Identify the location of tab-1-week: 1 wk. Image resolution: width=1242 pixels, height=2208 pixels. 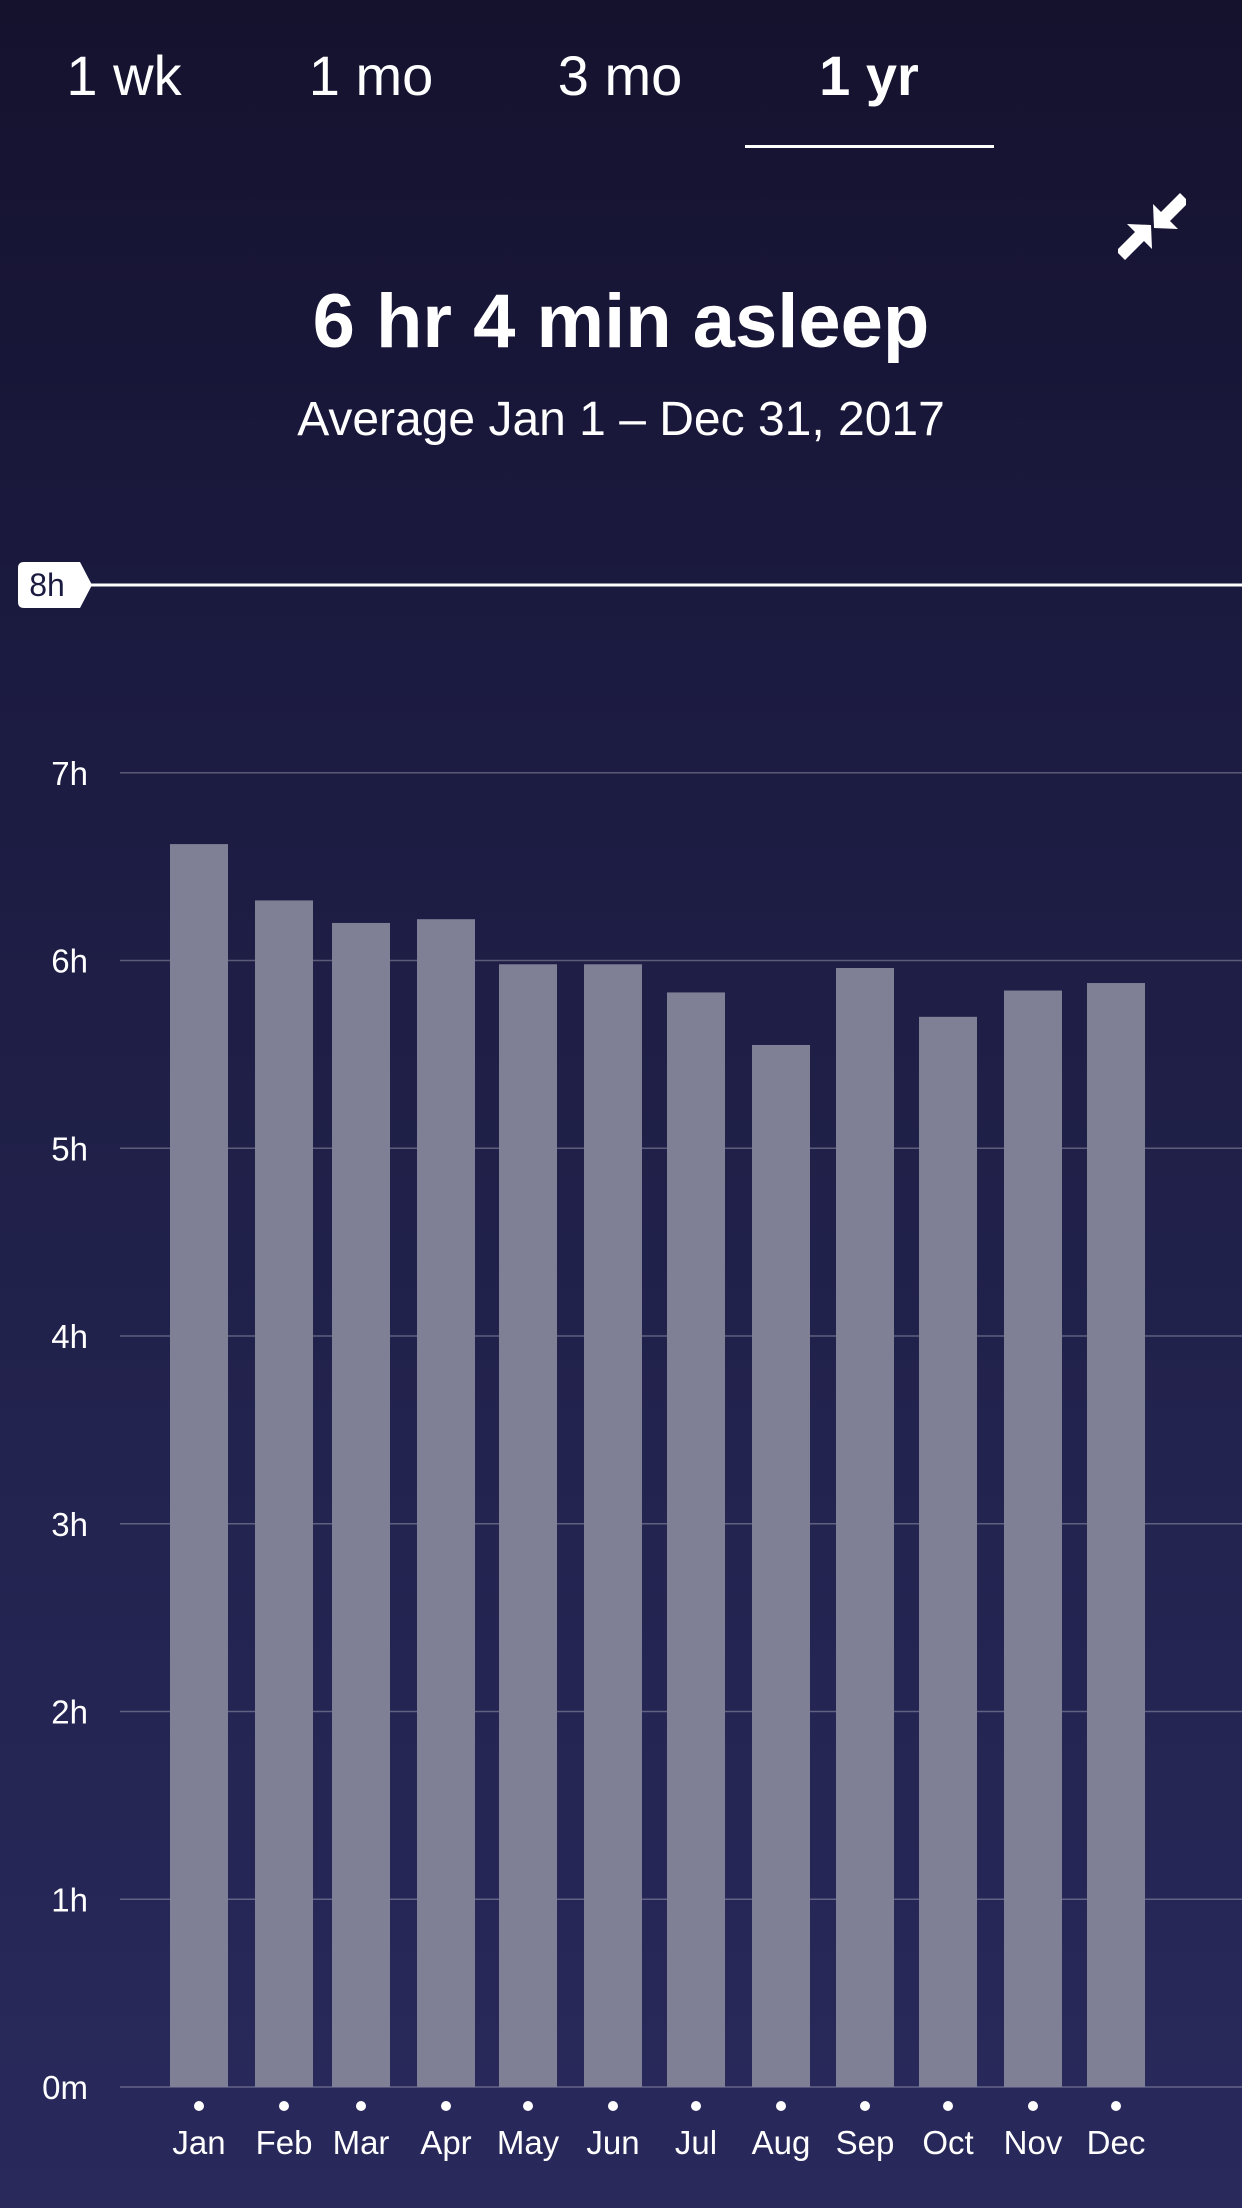
(124, 75).